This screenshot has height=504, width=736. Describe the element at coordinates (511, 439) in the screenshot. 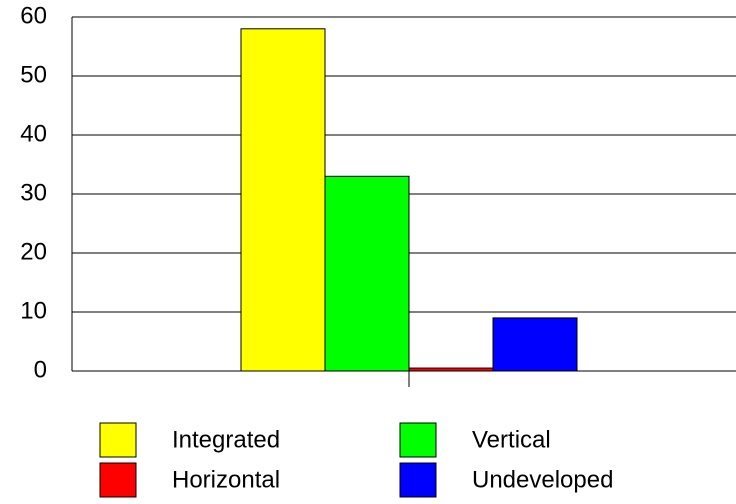

I see `legend-label: Vertical` at that location.